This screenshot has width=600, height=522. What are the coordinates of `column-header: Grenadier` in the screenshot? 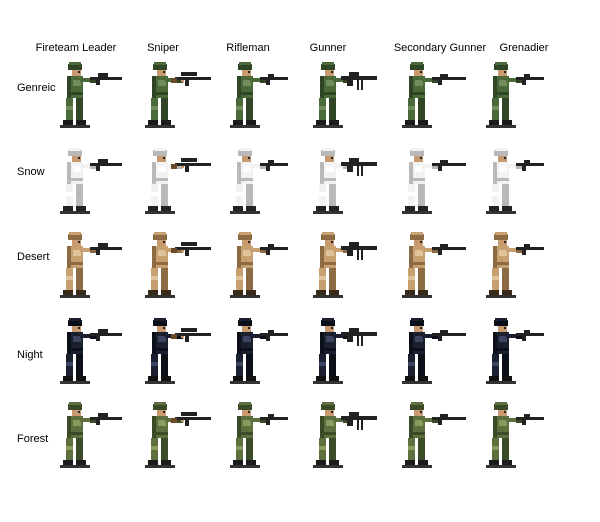 It's located at (524, 48).